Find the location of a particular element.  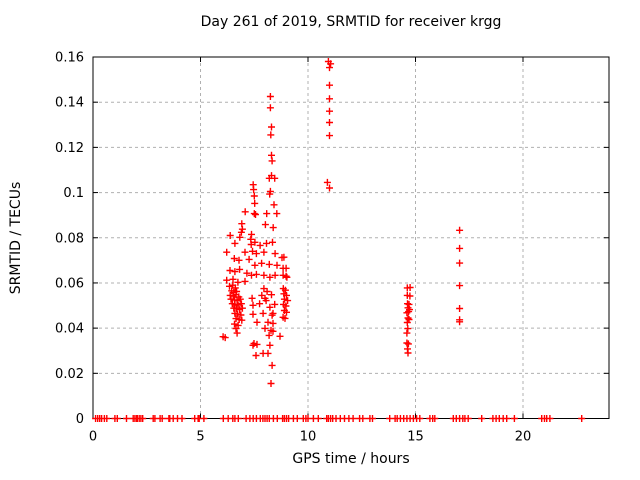

x-tick-label: 10 is located at coordinates (308, 437).